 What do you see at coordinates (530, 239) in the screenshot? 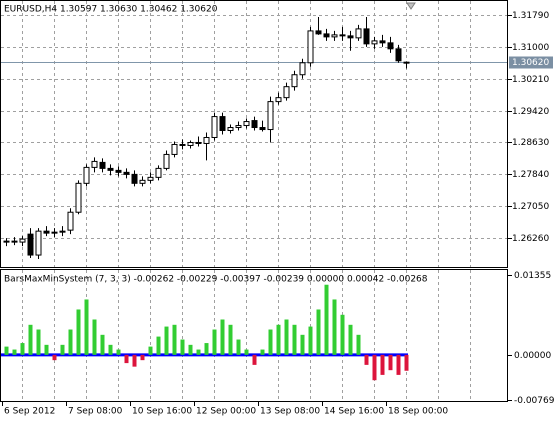
I see `y-tick-label: 1.26260` at bounding box center [530, 239].